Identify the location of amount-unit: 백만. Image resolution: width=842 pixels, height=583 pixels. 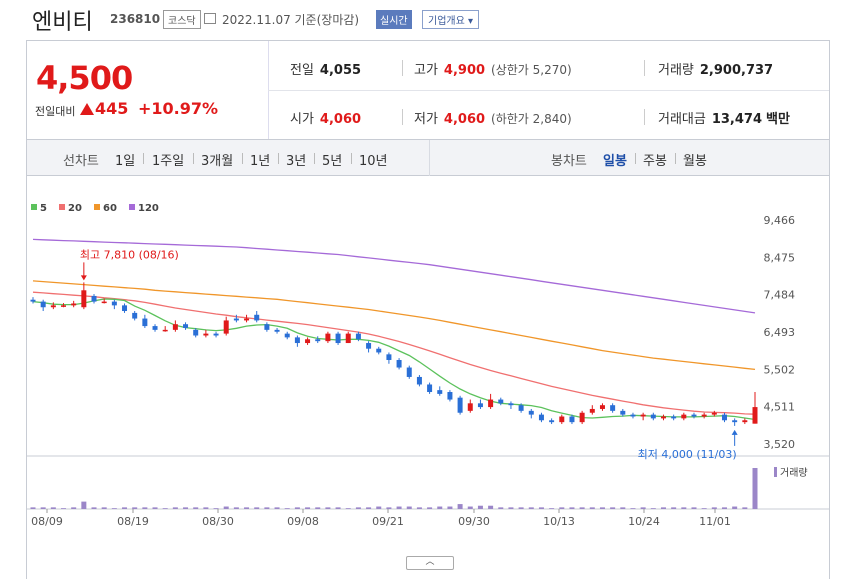
(778, 119).